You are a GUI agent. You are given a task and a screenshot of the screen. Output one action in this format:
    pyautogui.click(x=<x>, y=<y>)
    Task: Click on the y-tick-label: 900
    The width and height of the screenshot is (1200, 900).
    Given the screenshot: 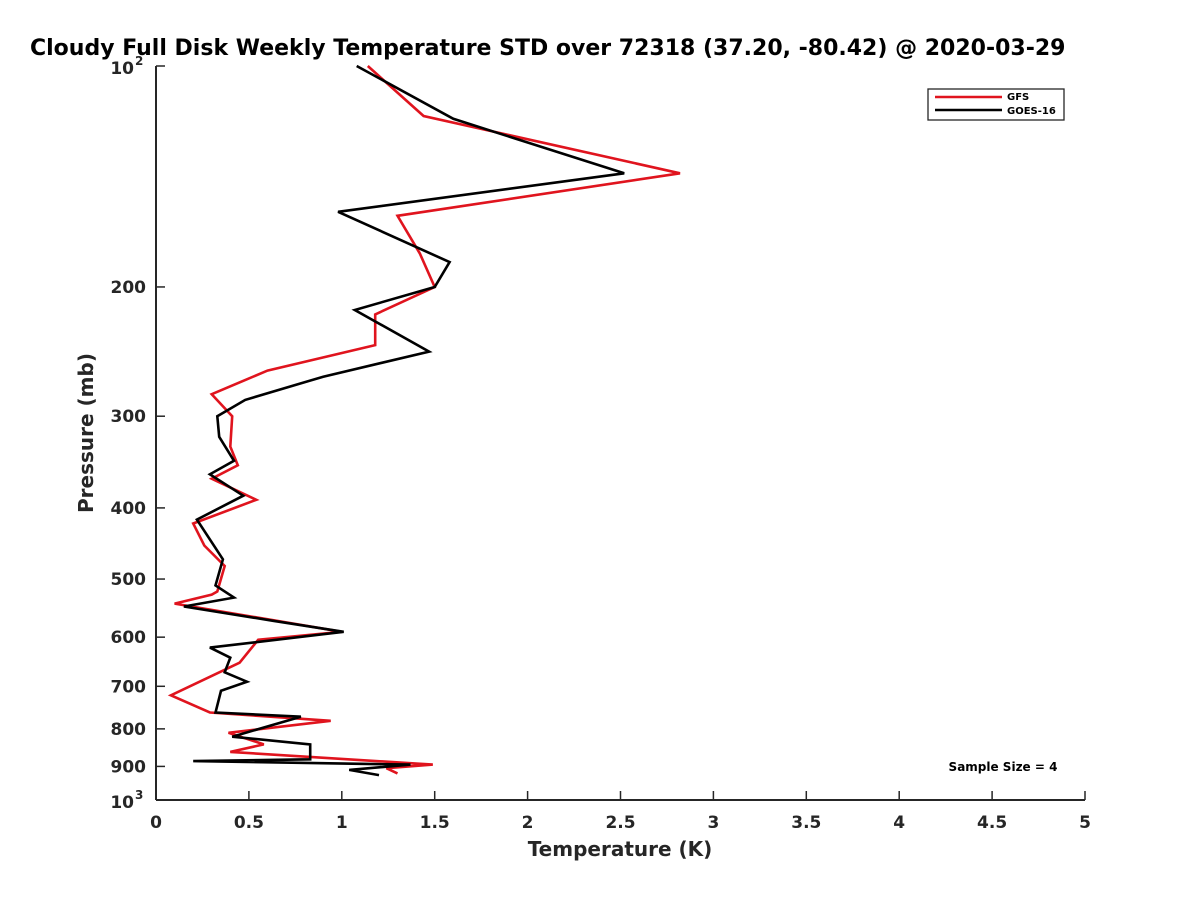 What is the action you would take?
    pyautogui.click(x=129, y=767)
    